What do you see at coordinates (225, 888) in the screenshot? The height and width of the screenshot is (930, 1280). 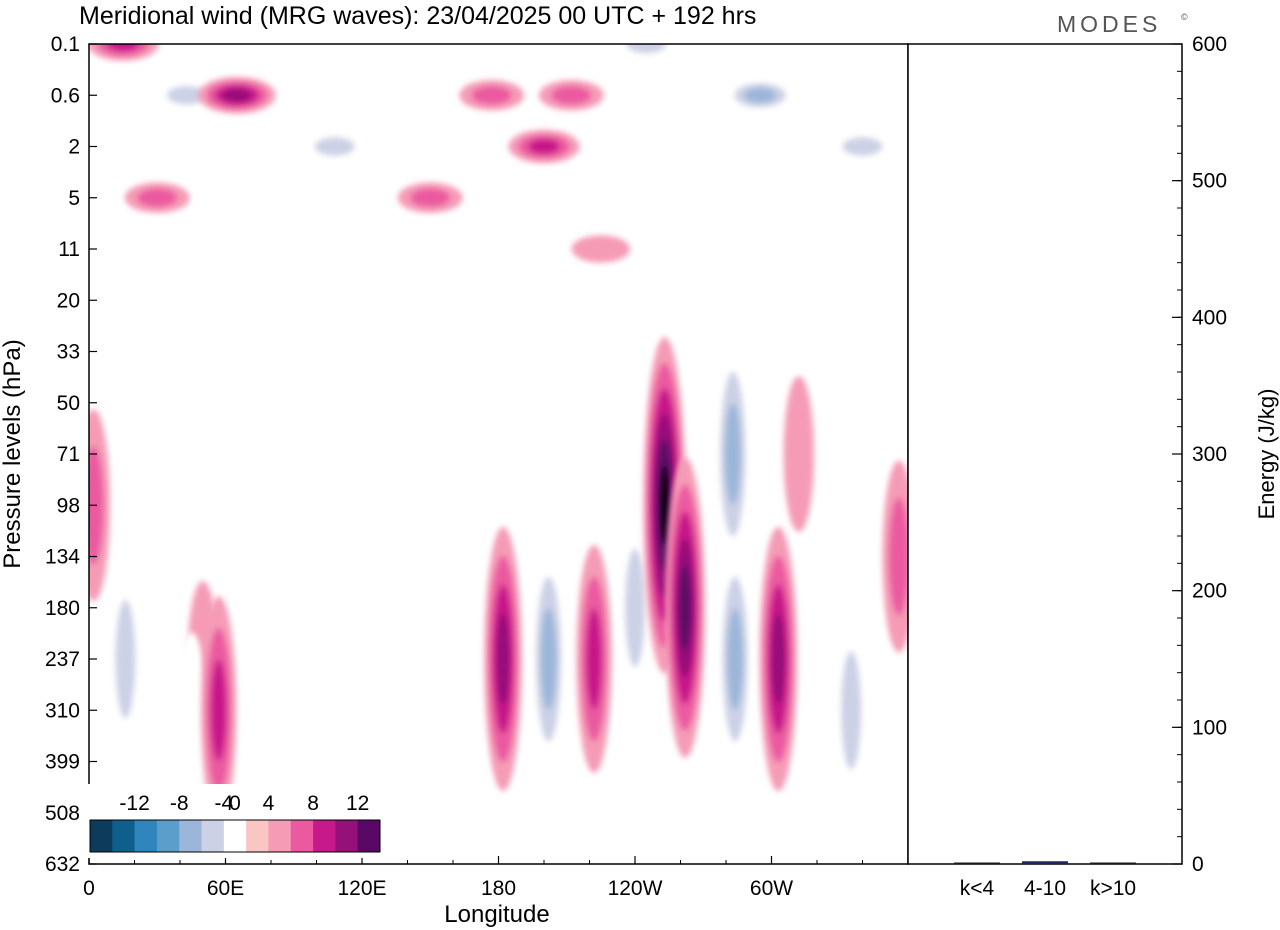 I see `x-tick-label: 60E` at bounding box center [225, 888].